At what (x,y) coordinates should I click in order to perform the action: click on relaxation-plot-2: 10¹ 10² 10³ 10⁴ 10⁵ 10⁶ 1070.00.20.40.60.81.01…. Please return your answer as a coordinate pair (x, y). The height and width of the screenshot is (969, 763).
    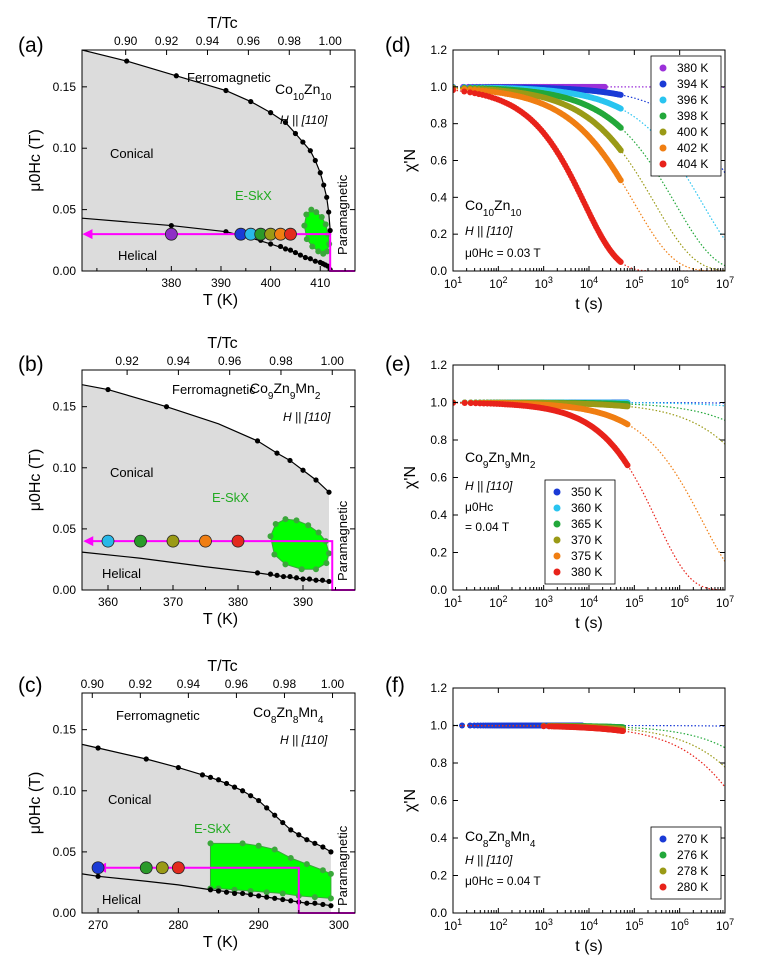
    Looking at the image, I should click on (559, 814).